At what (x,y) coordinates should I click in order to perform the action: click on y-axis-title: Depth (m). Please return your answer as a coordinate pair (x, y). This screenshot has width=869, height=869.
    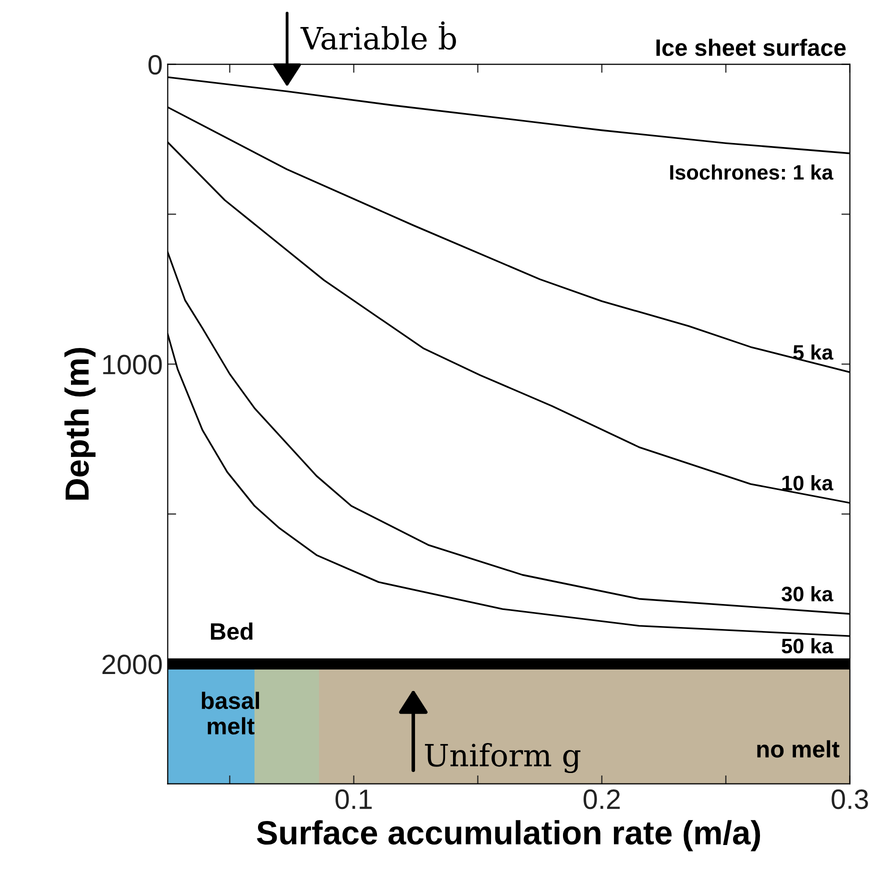
    Looking at the image, I should click on (80, 424).